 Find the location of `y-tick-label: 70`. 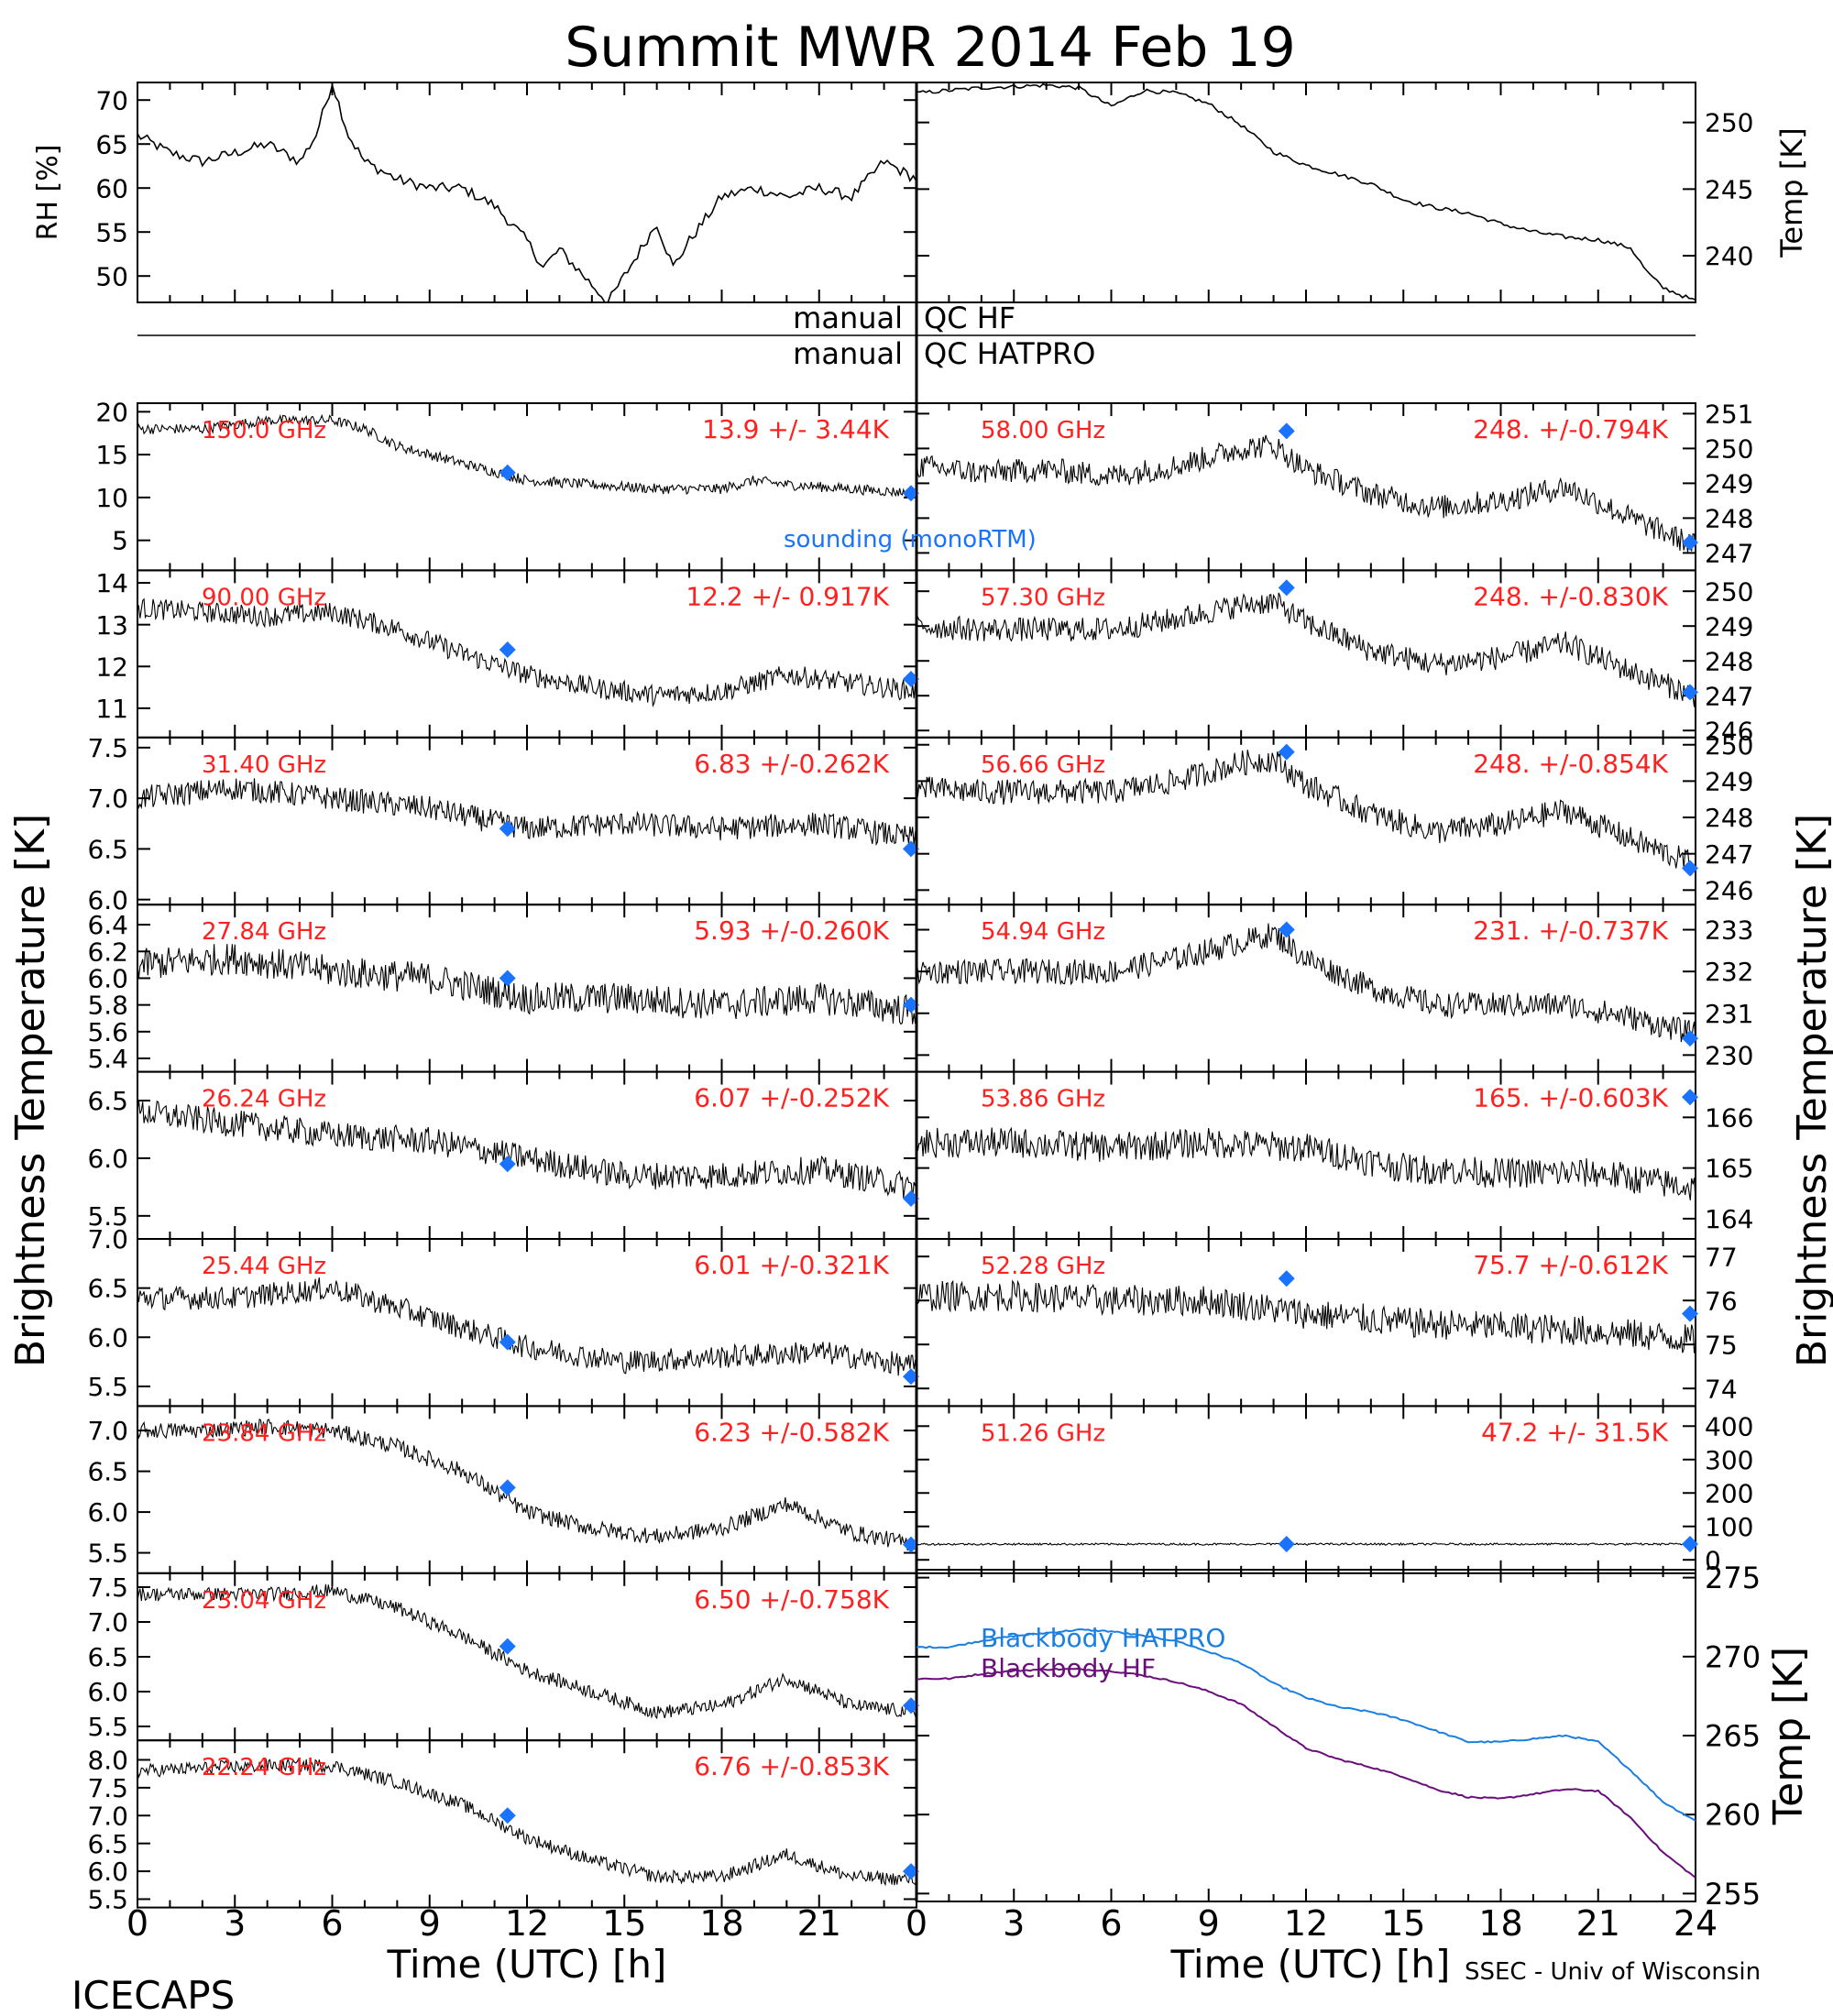

y-tick-label: 70 is located at coordinates (111, 100).